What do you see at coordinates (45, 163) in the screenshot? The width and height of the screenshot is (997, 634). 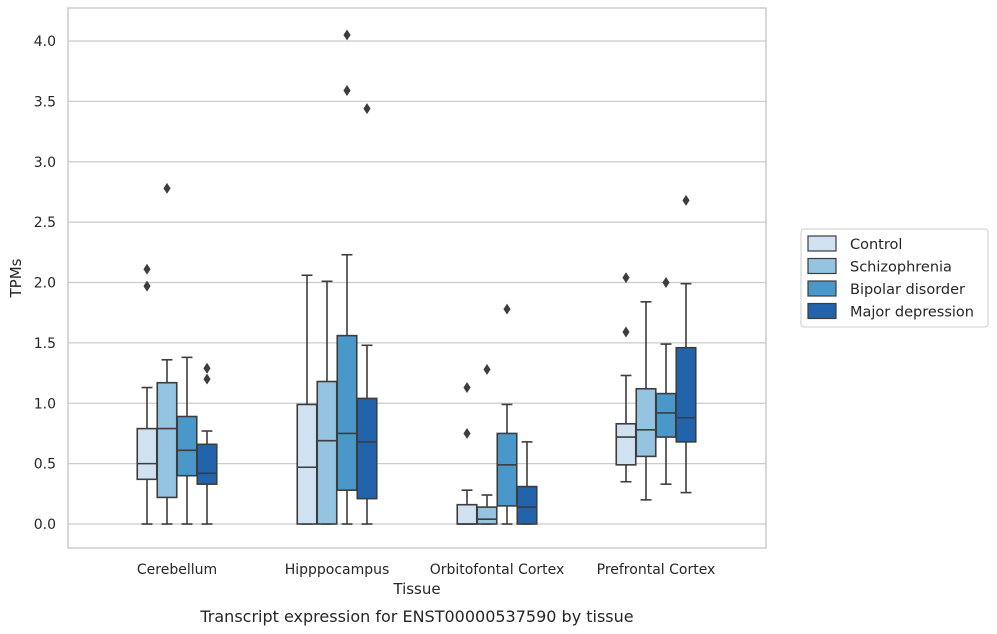 I see `y-tick-label: 3.0` at bounding box center [45, 163].